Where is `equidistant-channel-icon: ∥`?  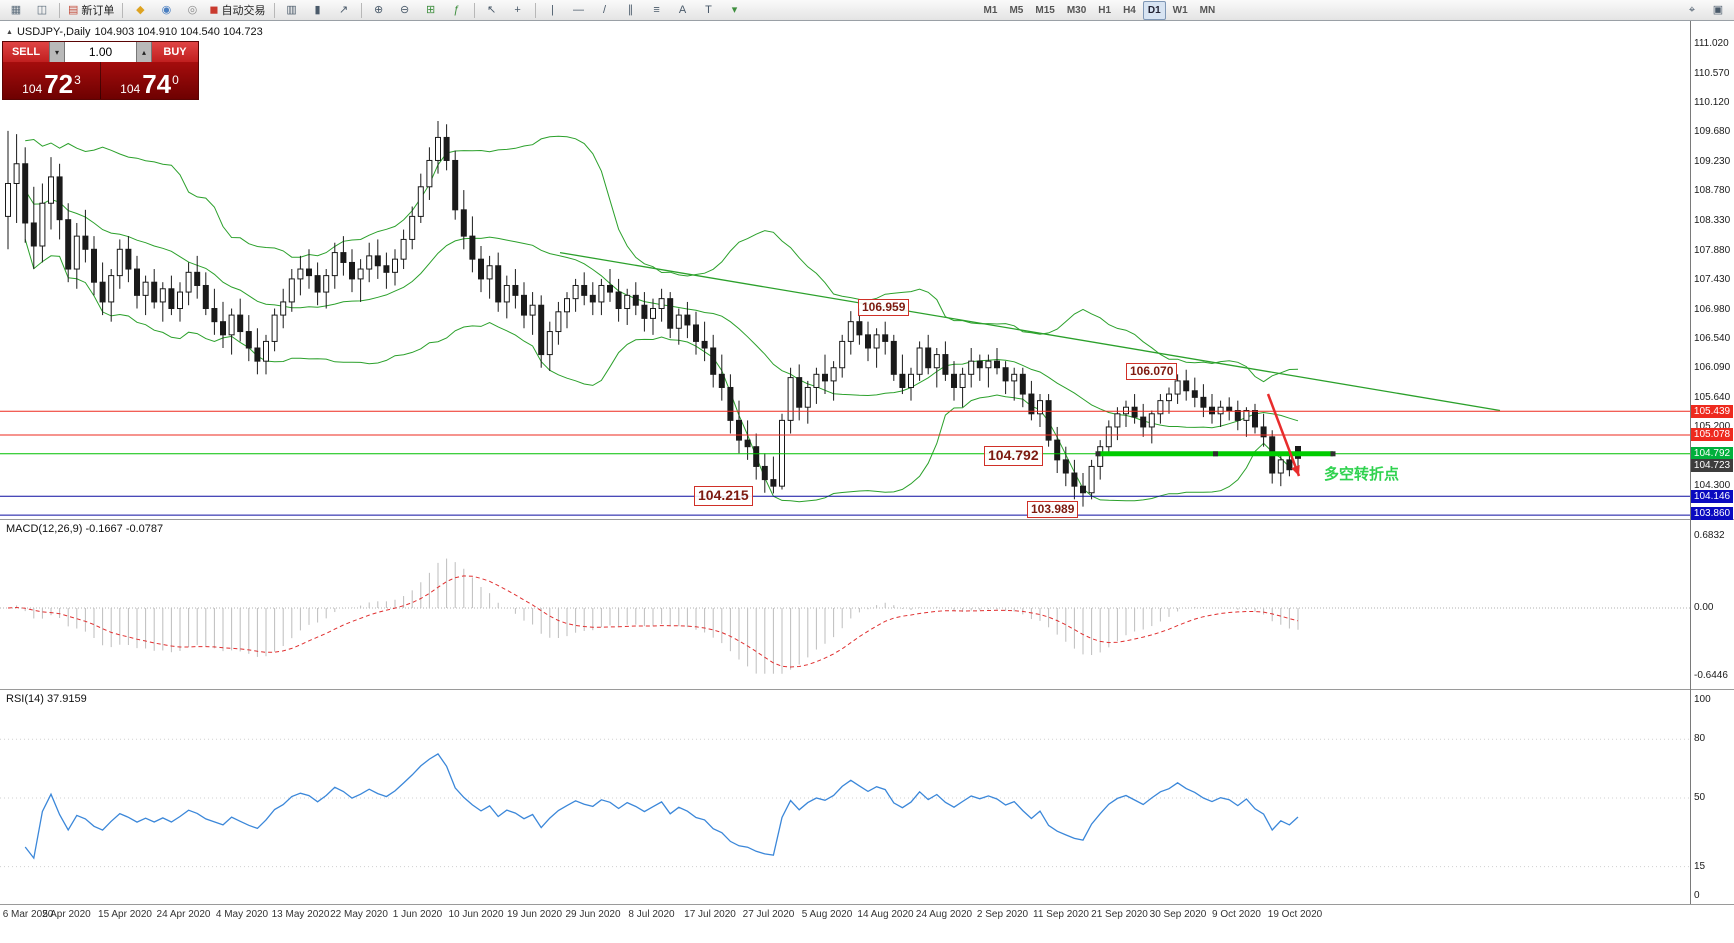
equidistant-channel-icon: ∥ is located at coordinates (631, 10).